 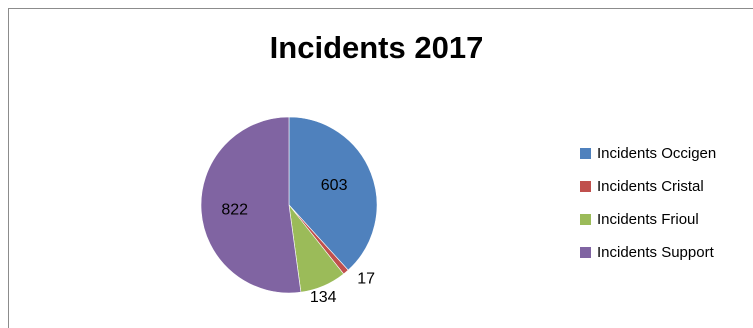 I want to click on data-label: 603, so click(x=334, y=185).